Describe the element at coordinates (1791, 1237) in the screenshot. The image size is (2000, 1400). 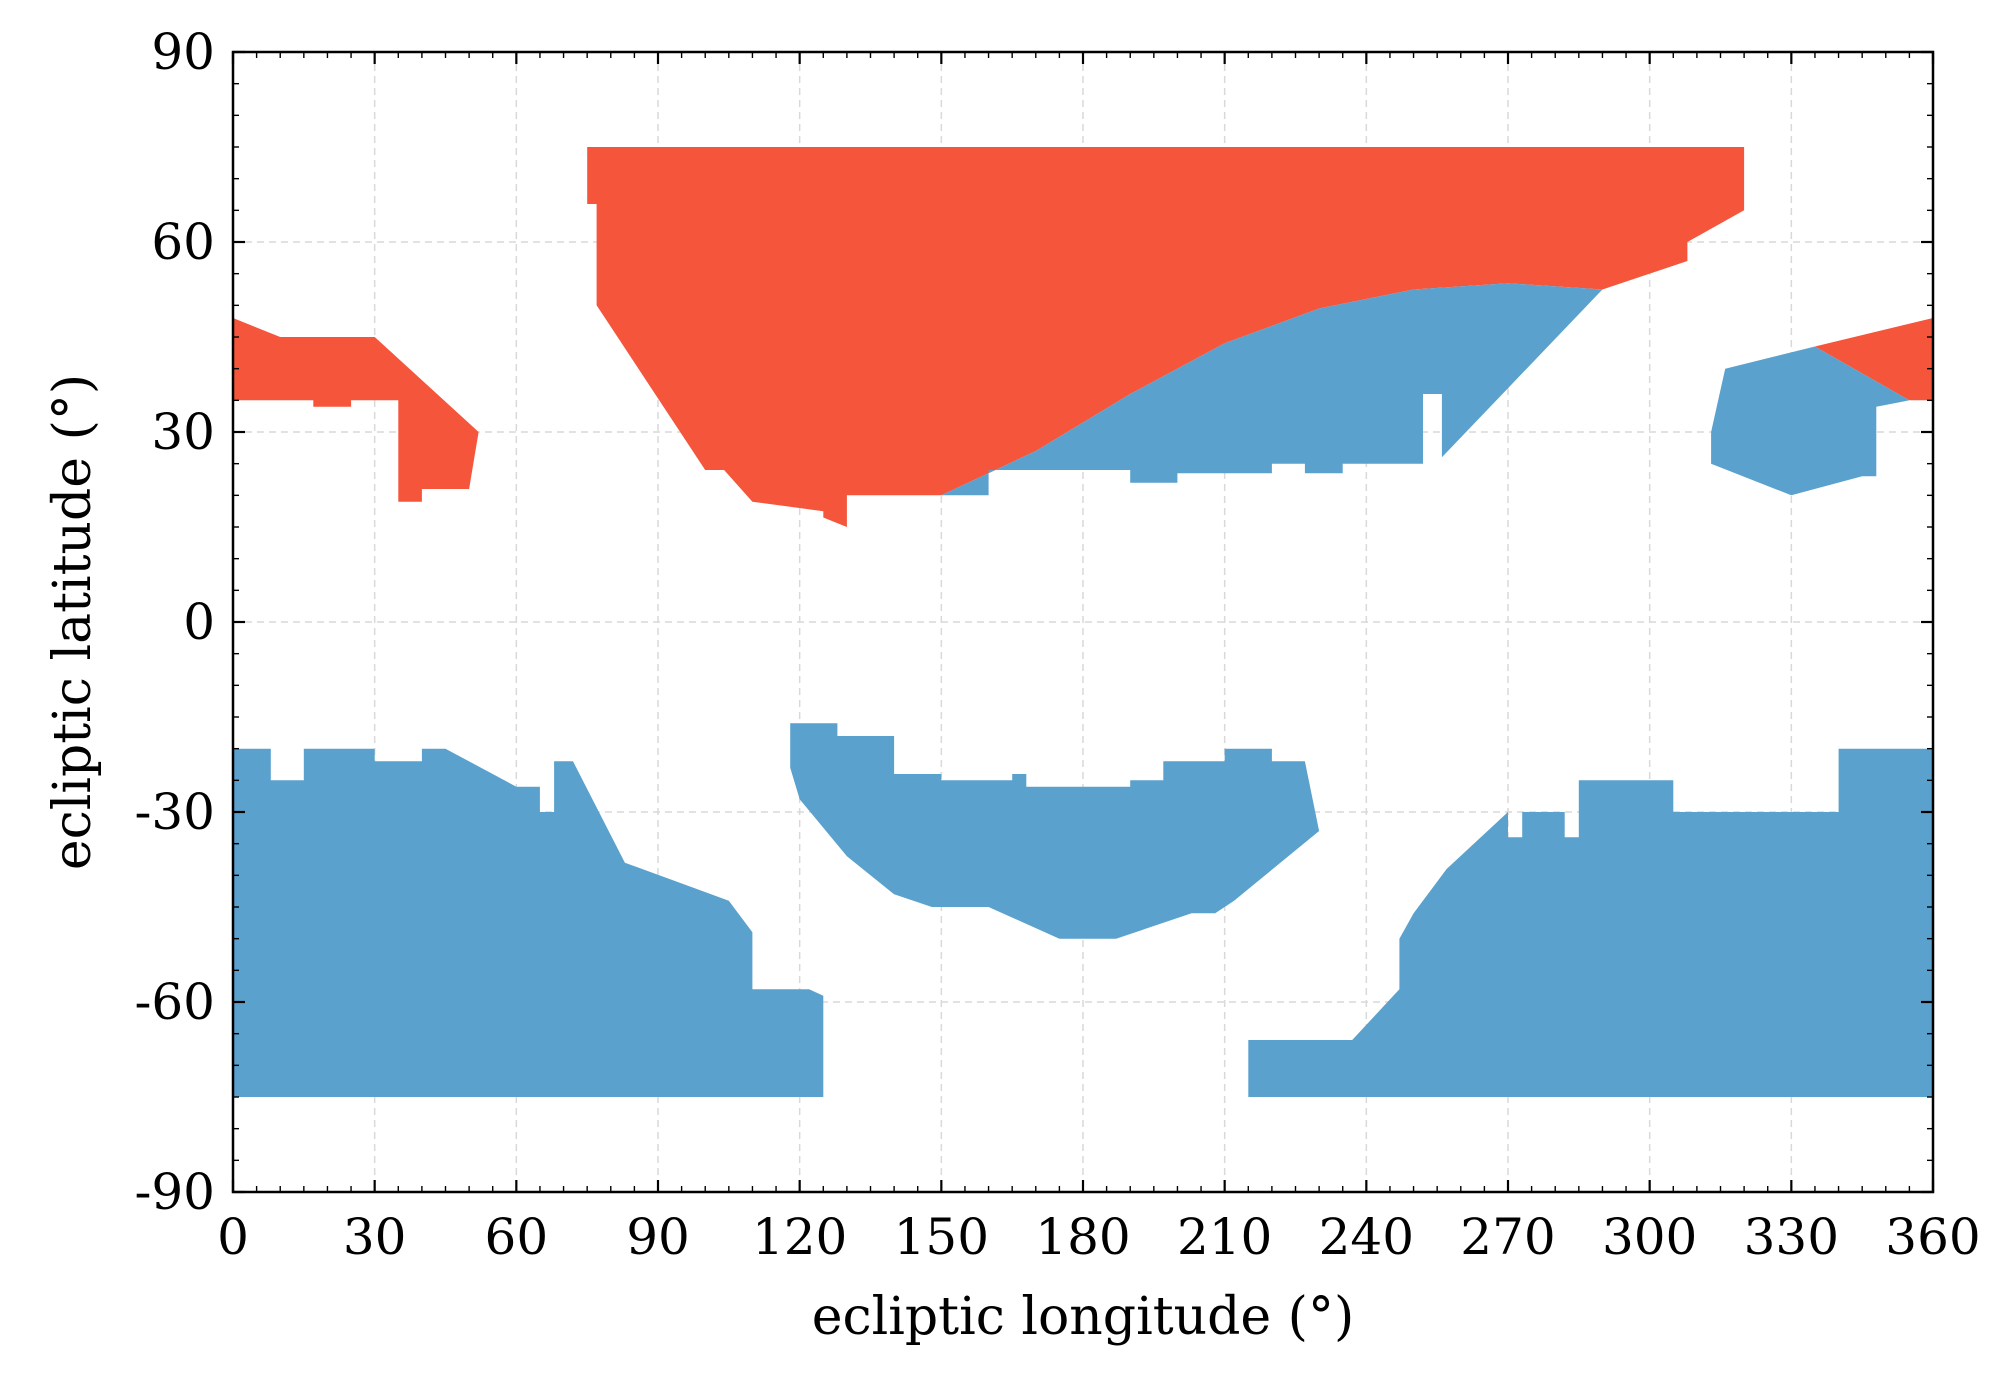
I see `x-tick-label: 330` at that location.